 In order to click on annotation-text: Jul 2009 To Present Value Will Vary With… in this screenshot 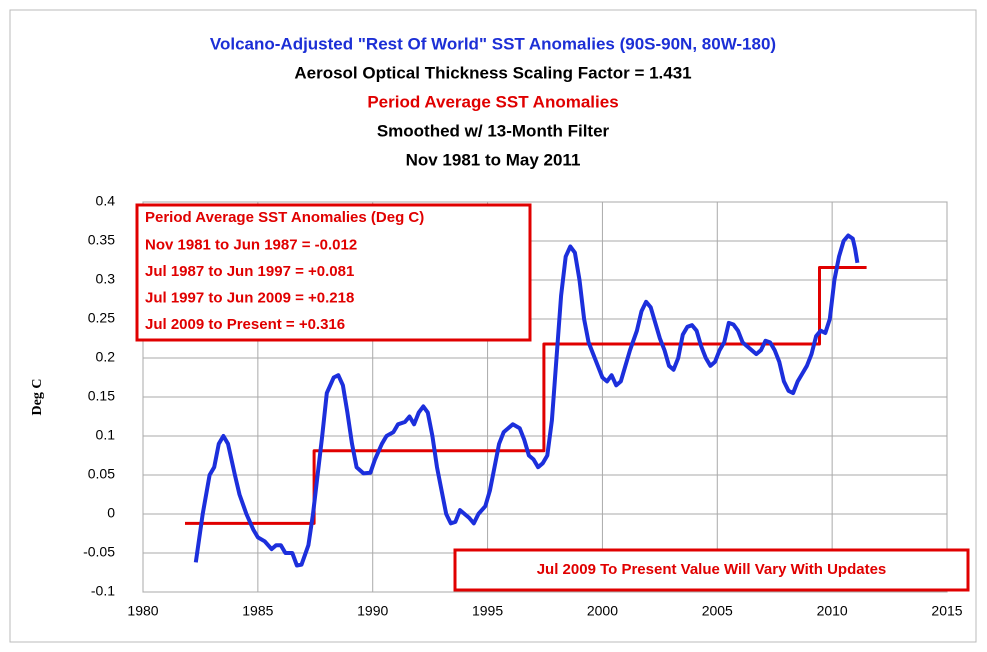, I will do `click(712, 569)`.